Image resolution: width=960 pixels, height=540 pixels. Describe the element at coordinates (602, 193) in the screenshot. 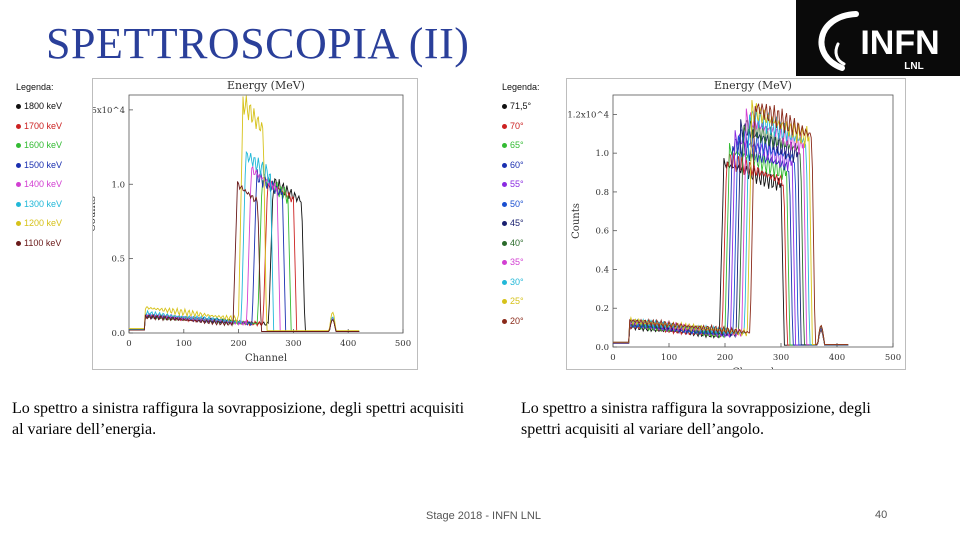

I see `y-tick-label: 0.8` at that location.